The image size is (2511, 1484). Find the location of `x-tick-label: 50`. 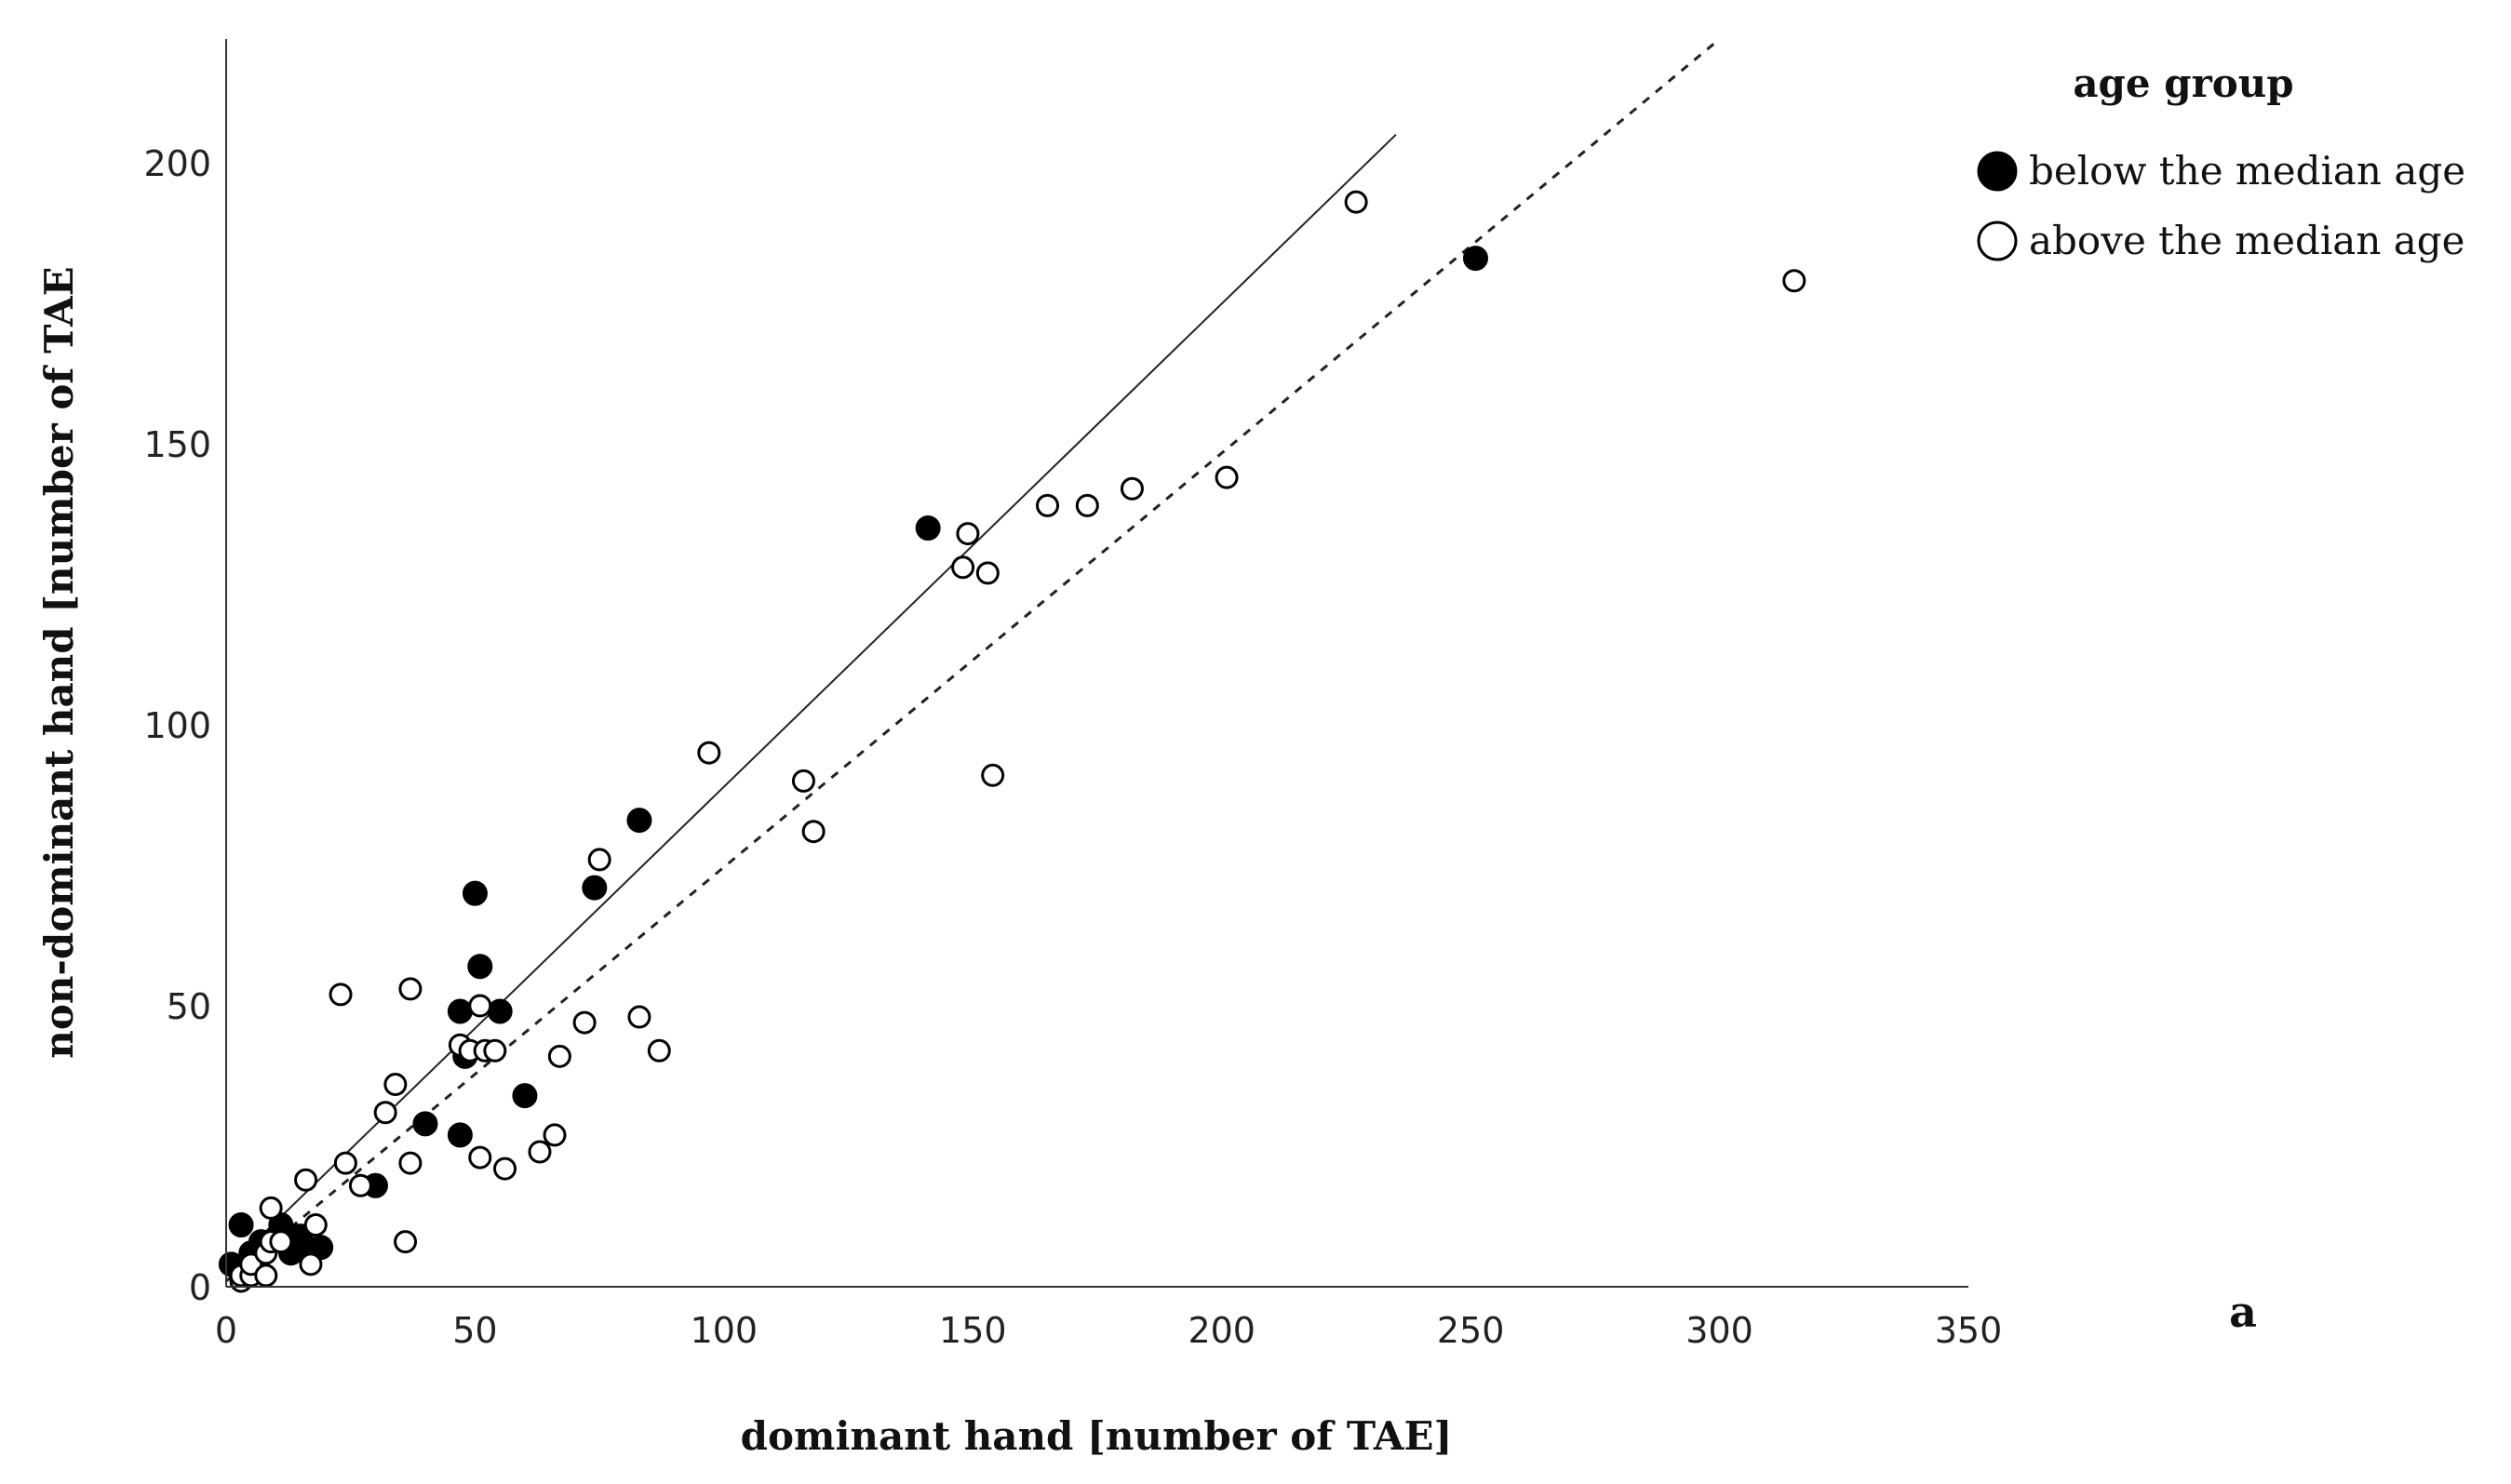

x-tick-label: 50 is located at coordinates (474, 1330).